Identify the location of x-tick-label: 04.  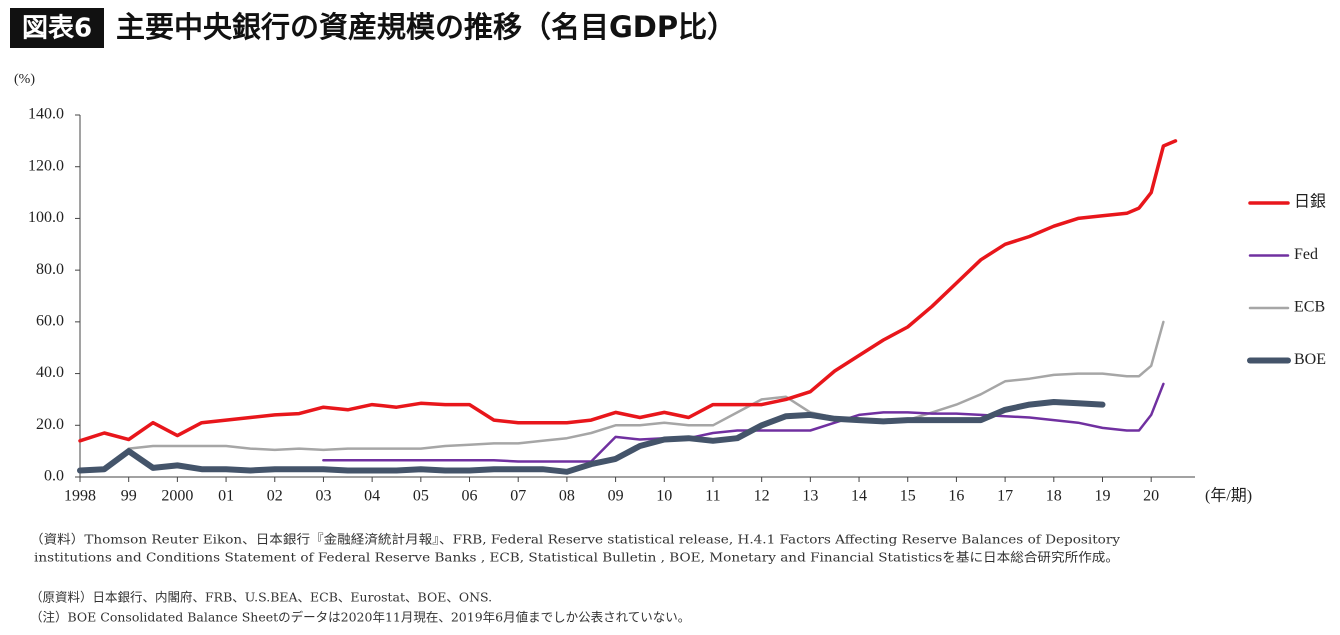
(372, 496).